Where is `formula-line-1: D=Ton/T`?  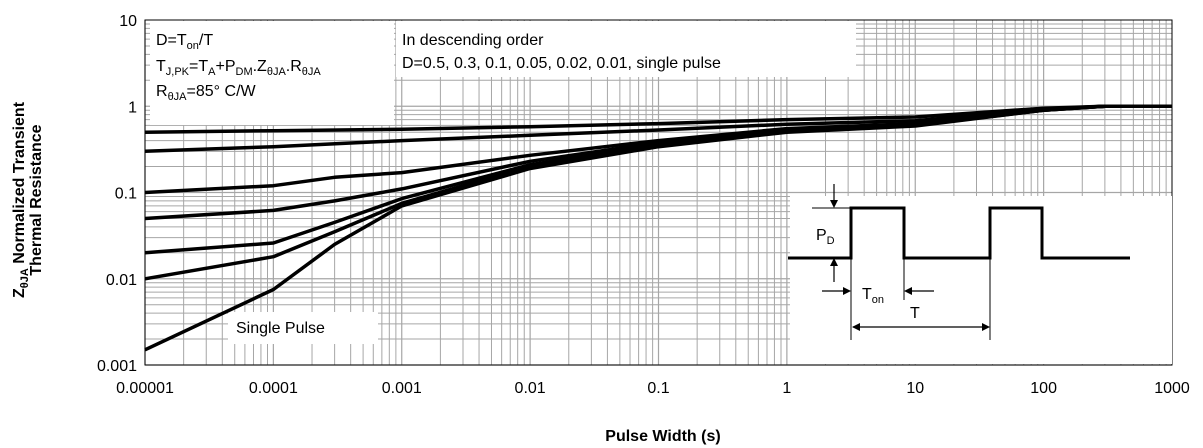
formula-line-1: D=Ton/T is located at coordinates (184, 42).